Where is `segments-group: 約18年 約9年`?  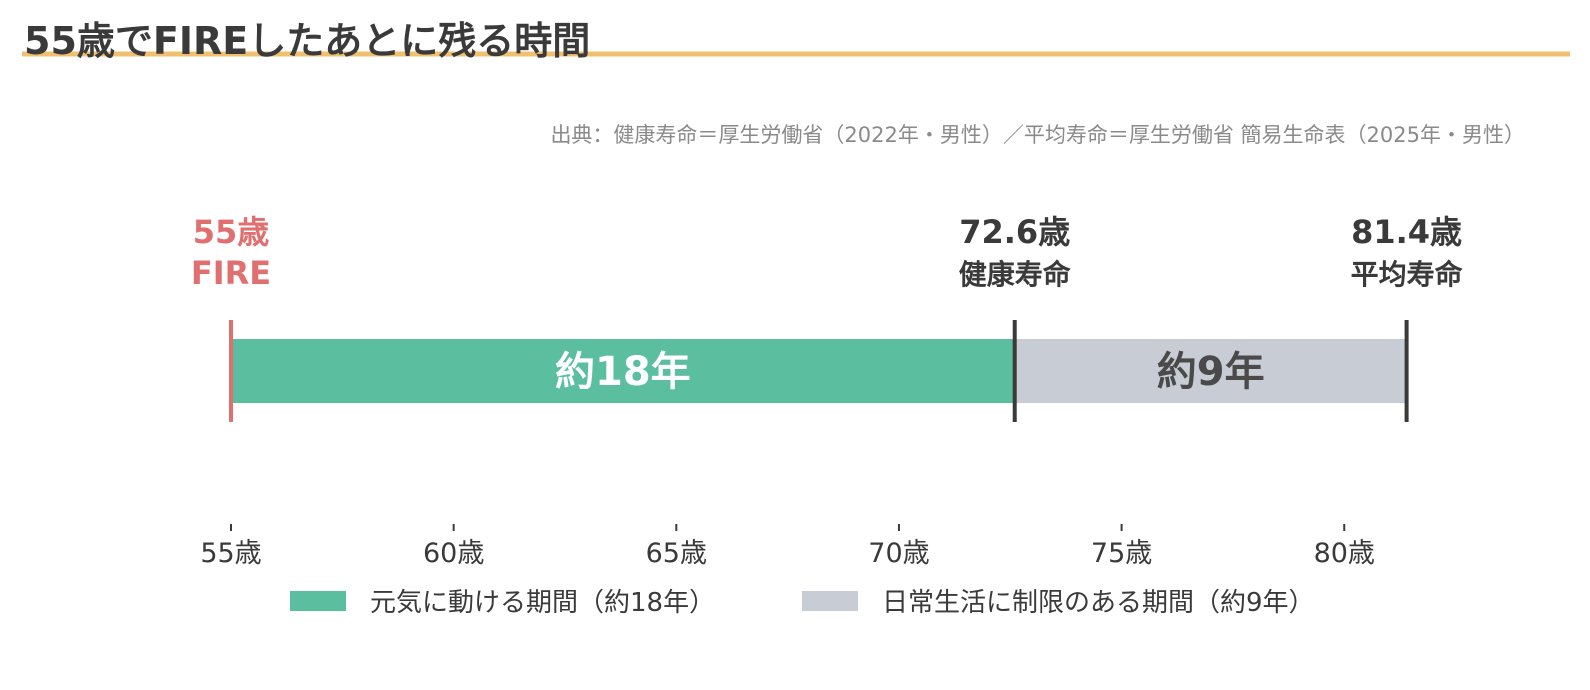 segments-group: 約18年 約9年 is located at coordinates (819, 371).